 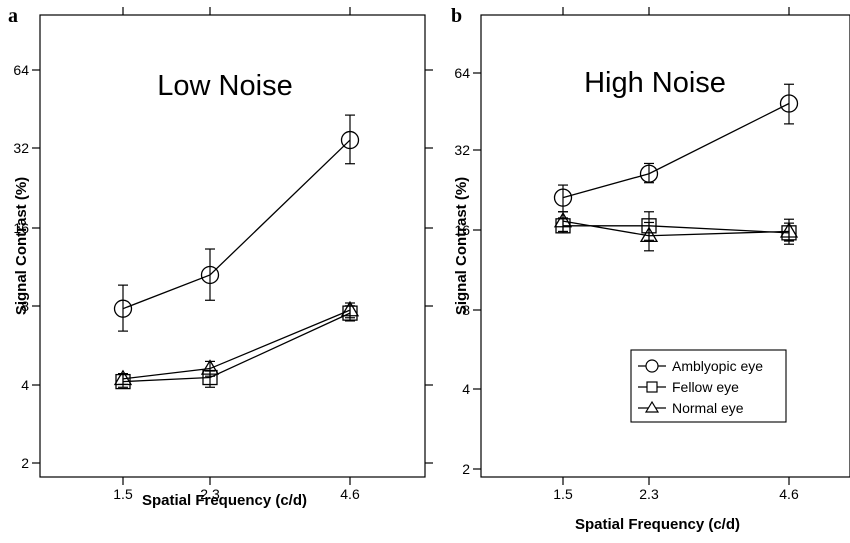 I want to click on legend-marker-circle, so click(x=652, y=366).